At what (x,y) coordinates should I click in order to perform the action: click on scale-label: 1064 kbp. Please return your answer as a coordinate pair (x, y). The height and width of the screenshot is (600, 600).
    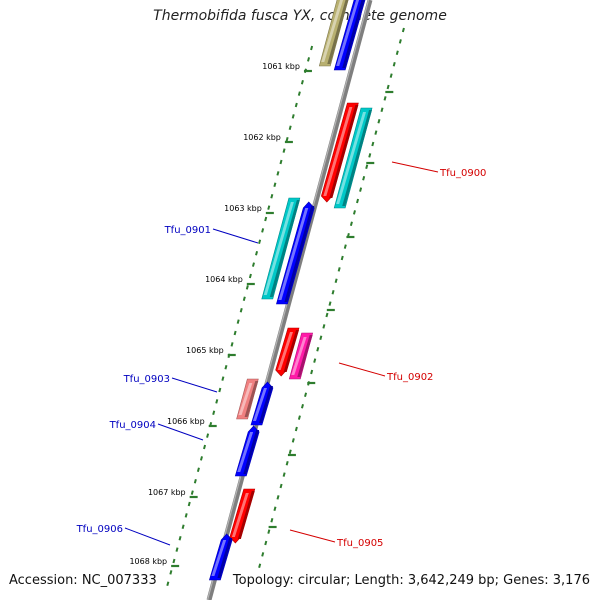
    Looking at the image, I should click on (224, 279).